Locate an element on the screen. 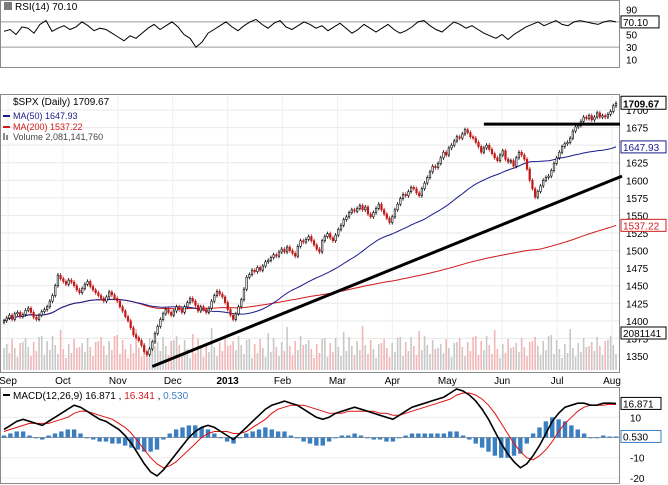 This screenshot has width=668, height=485. price-tick-label: 1675 is located at coordinates (637, 129).